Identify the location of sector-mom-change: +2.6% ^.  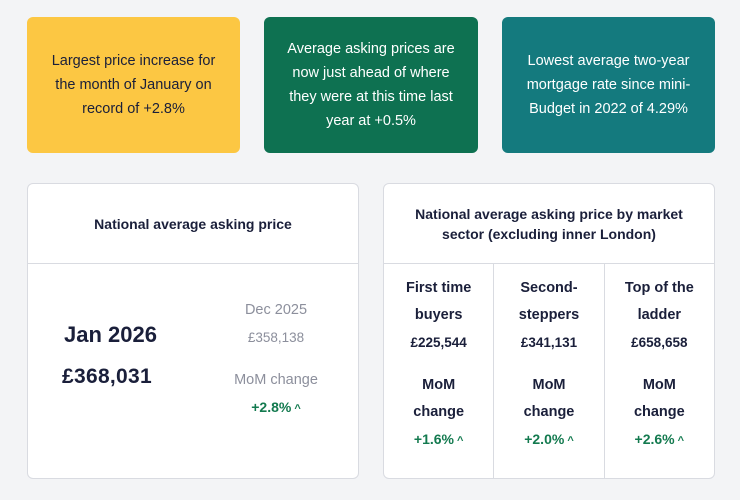
(659, 440).